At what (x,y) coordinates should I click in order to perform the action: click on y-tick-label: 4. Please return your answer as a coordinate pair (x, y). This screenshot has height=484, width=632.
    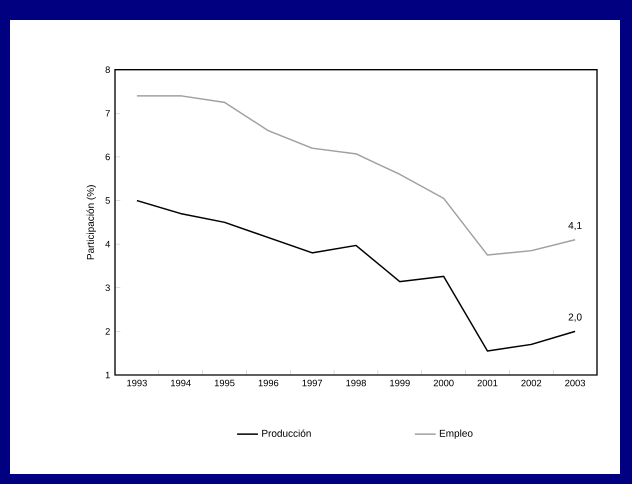
    Looking at the image, I should click on (107, 244).